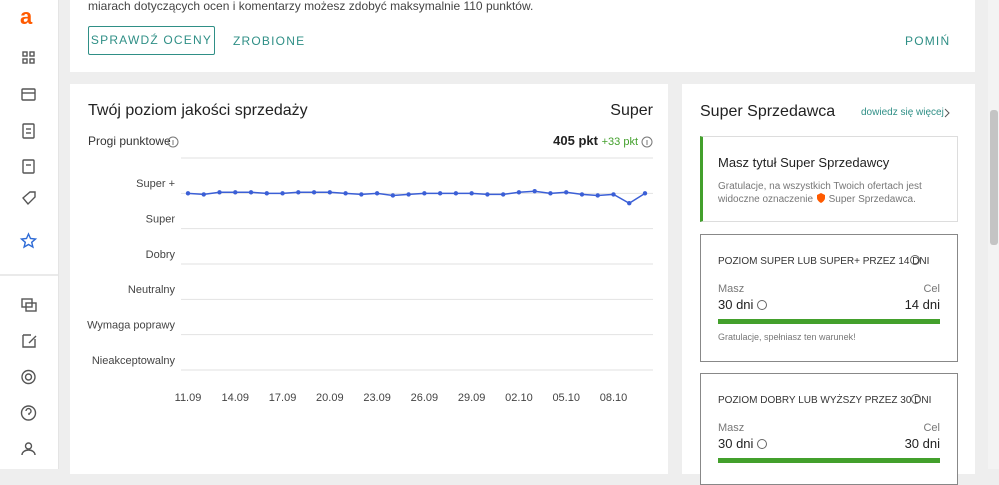 This screenshot has width=999, height=485. Describe the element at coordinates (614, 398) in the screenshot. I see `x-tick-label: 08.10` at that location.